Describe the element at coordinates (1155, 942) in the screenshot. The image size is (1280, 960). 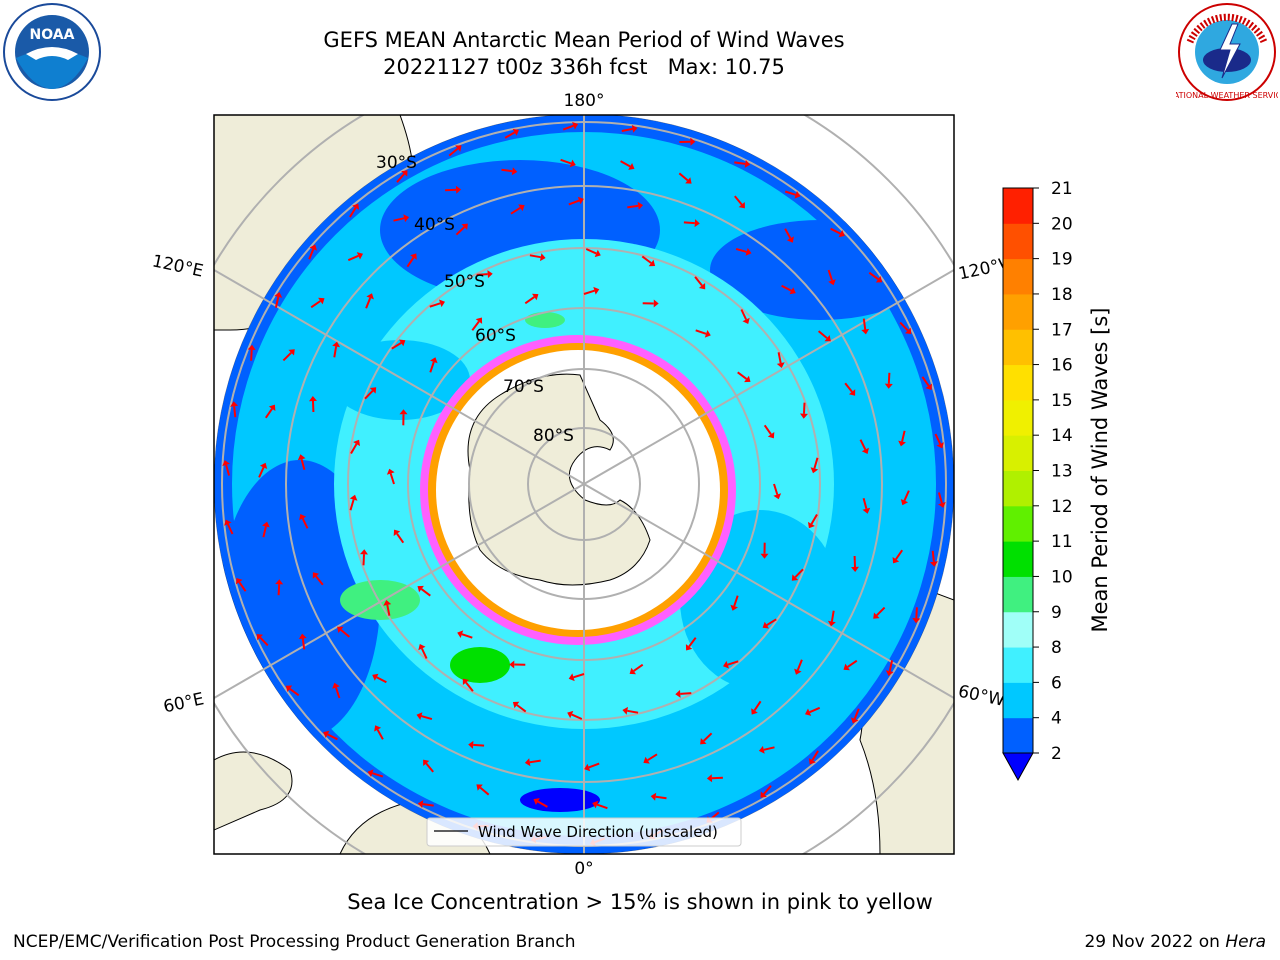
I see `footer-date-text: 29 Nov 2022 on` at that location.